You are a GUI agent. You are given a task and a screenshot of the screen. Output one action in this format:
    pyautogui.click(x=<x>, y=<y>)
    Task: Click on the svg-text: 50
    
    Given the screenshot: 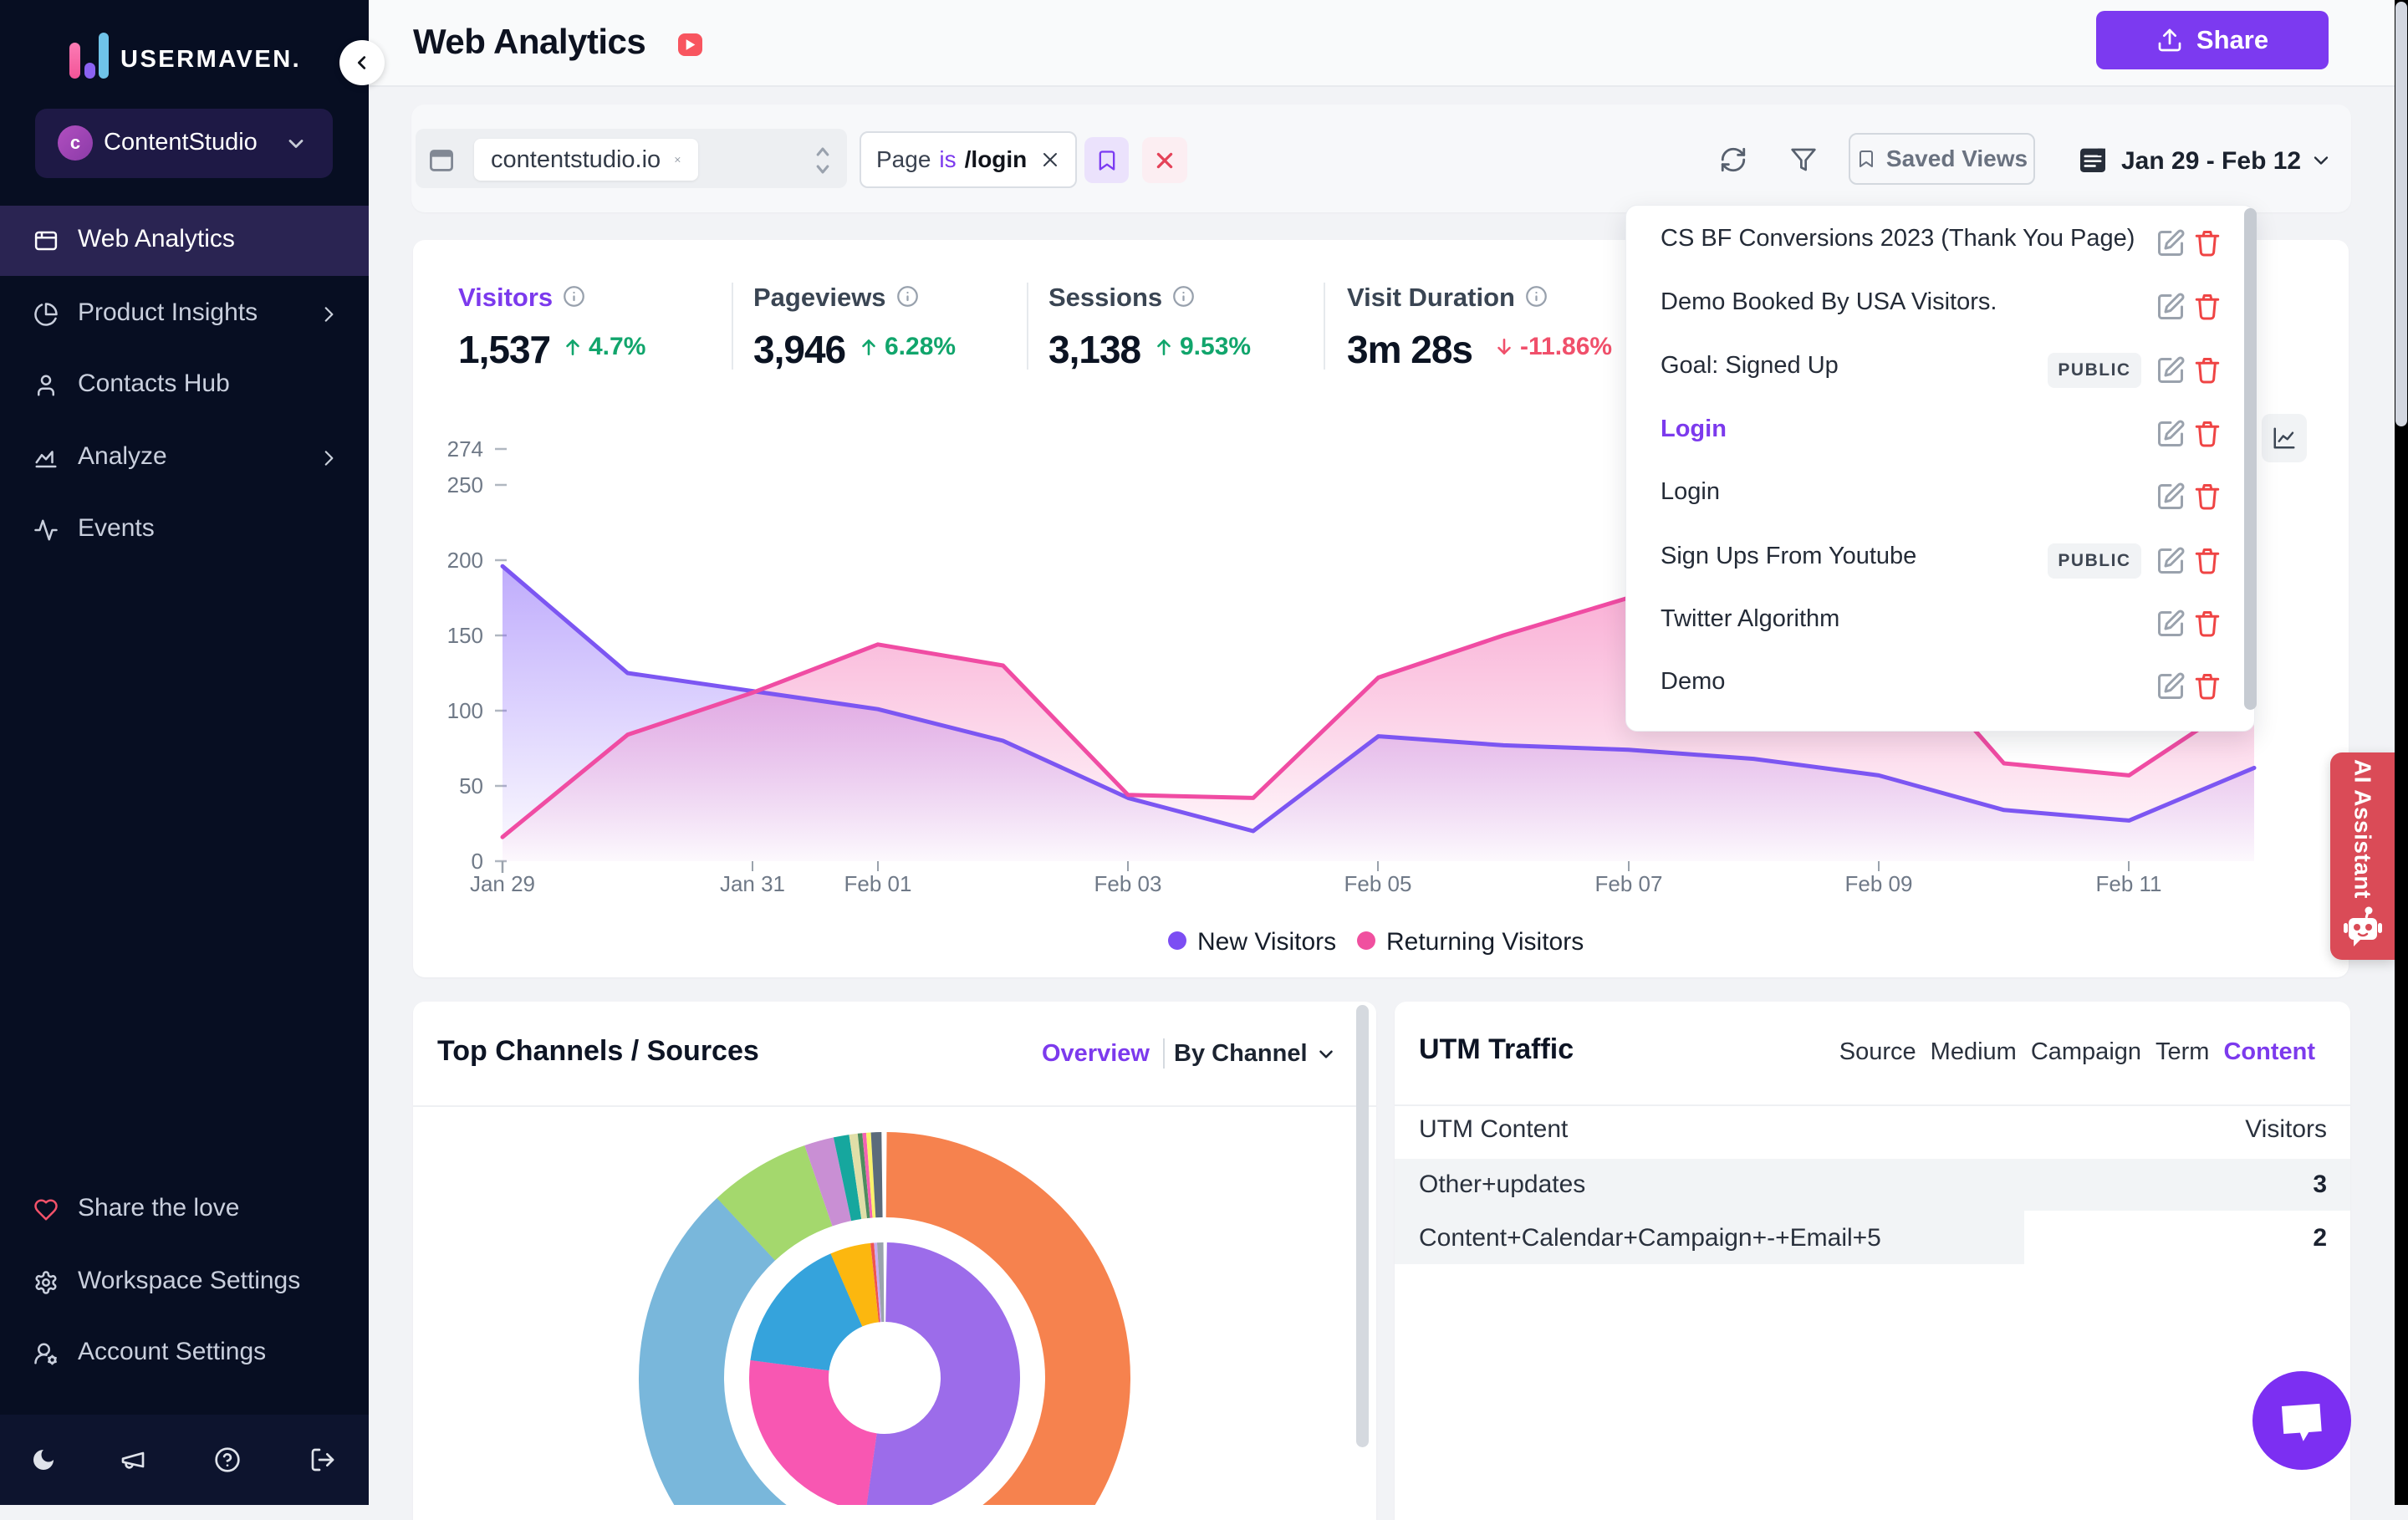 What is the action you would take?
    pyautogui.click(x=471, y=786)
    